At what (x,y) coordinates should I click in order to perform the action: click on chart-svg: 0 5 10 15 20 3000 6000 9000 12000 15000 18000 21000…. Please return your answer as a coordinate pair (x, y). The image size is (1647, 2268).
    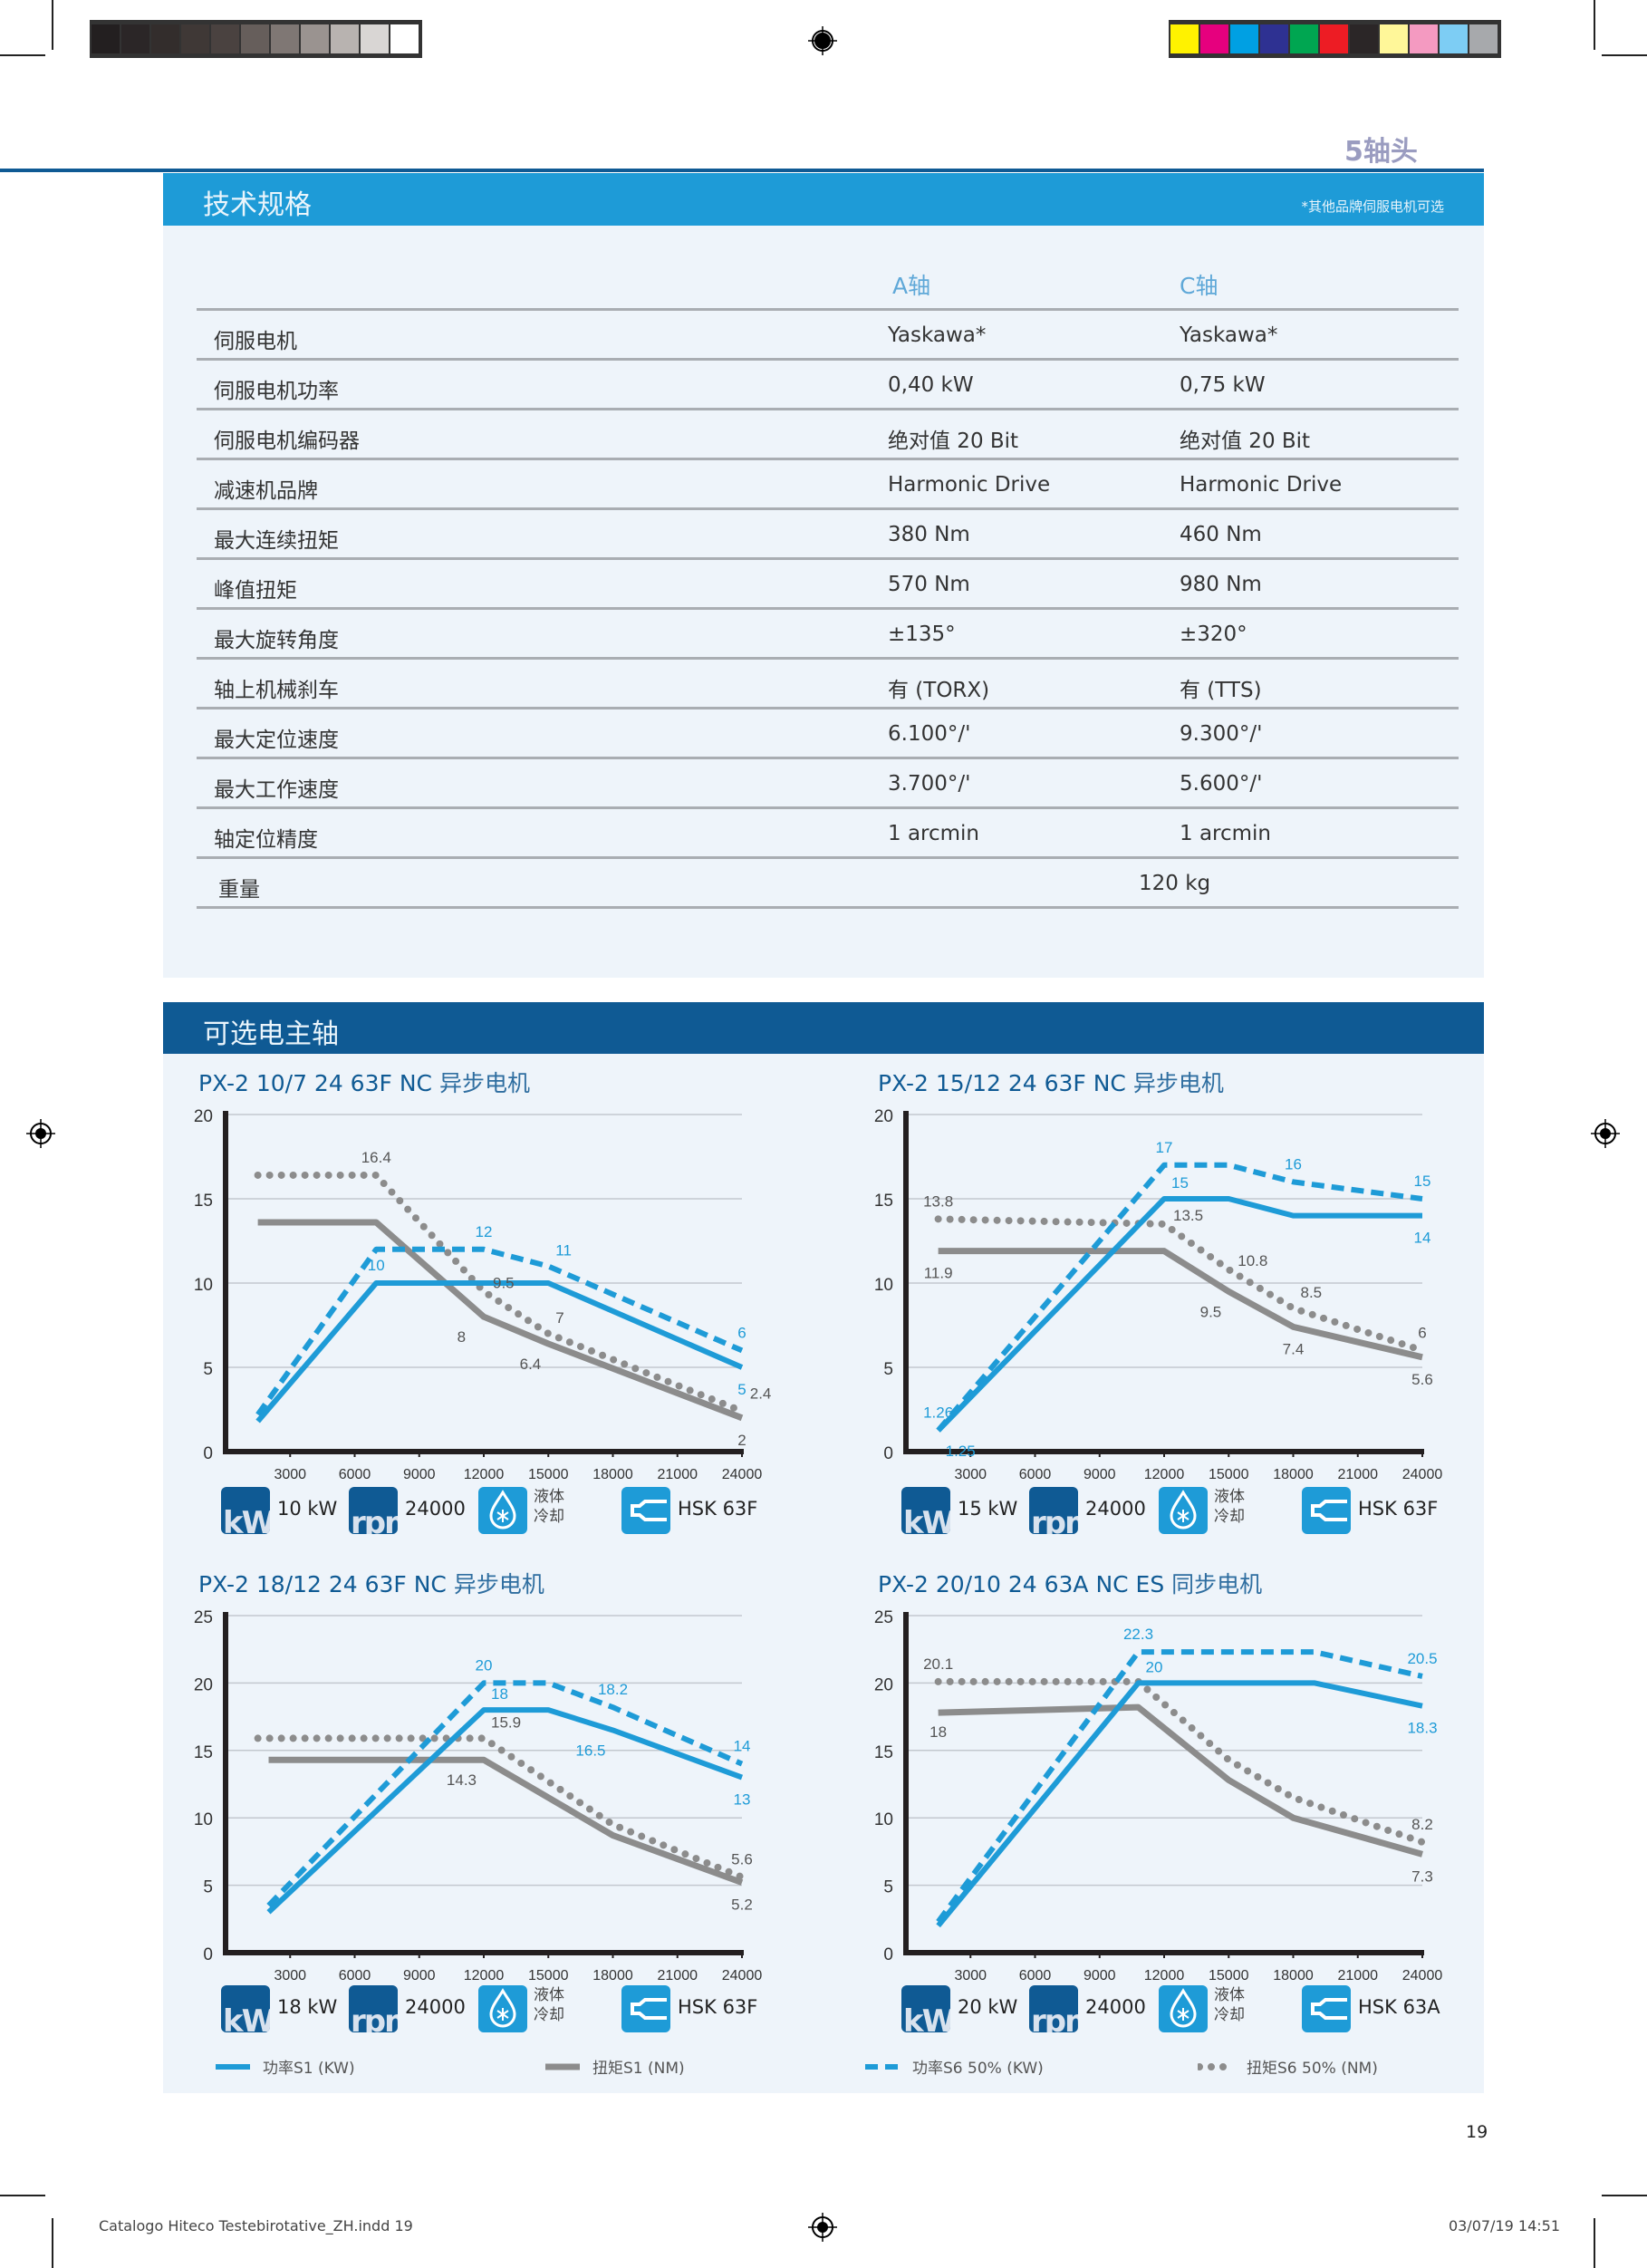
    Looking at the image, I should click on (1158, 1294).